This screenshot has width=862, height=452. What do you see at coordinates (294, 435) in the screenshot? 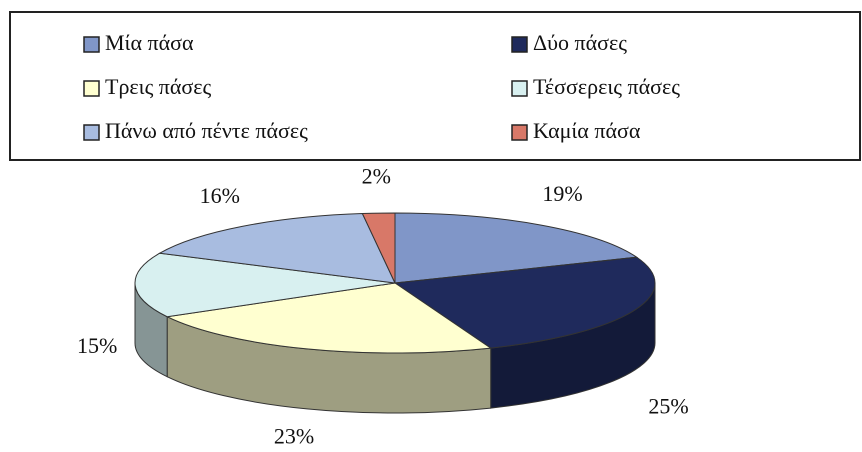
I see `data-label: 23%` at bounding box center [294, 435].